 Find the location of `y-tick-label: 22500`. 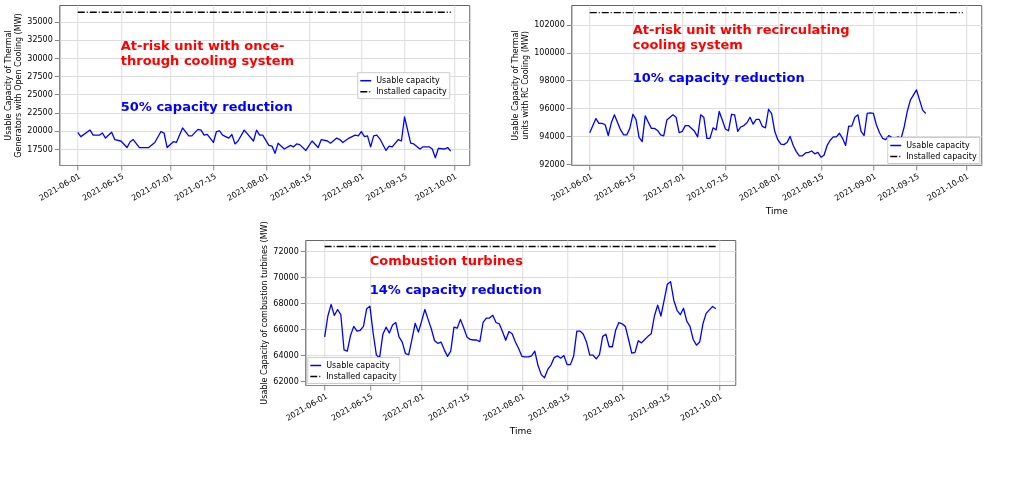

y-tick-label: 22500 is located at coordinates (40, 113).